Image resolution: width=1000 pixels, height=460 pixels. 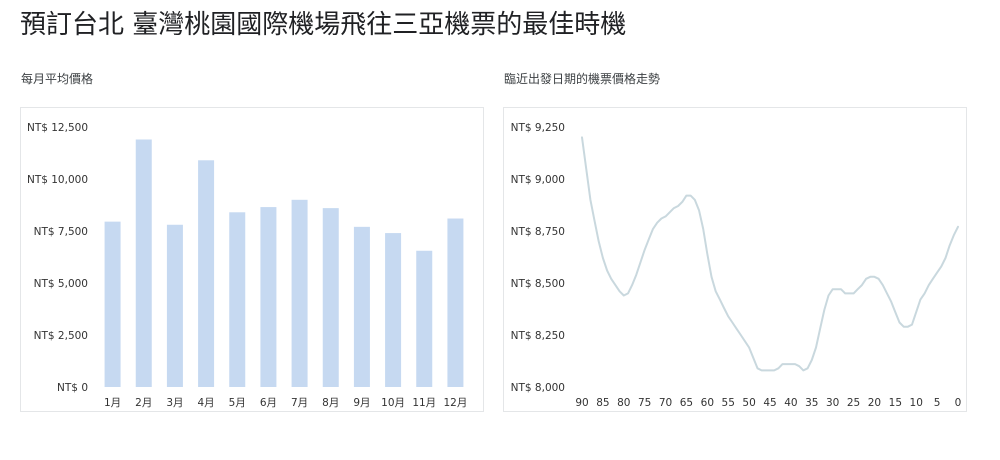 What do you see at coordinates (790, 403) in the screenshot?
I see `x-tick-label: 40` at bounding box center [790, 403].